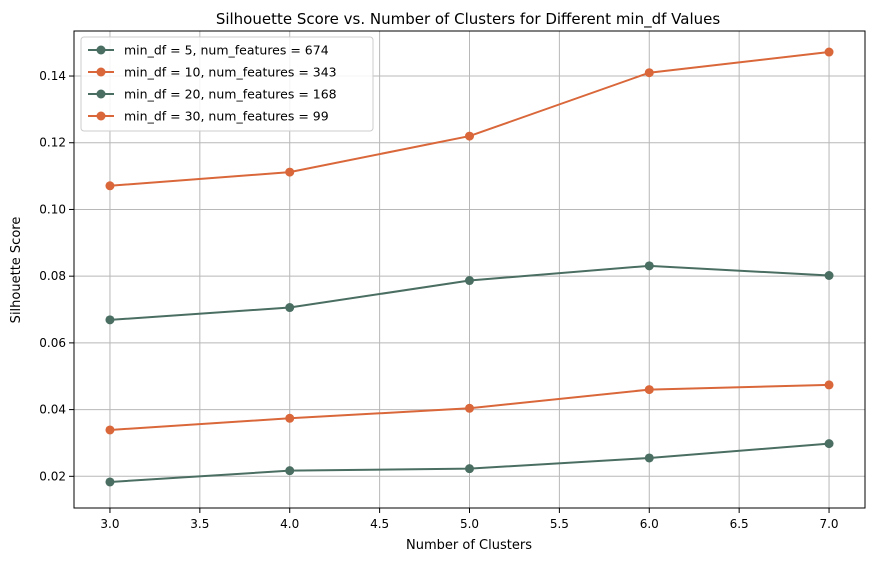 The height and width of the screenshot is (561, 877). I want to click on y-axis-label: Silhouette Score, so click(16, 270).